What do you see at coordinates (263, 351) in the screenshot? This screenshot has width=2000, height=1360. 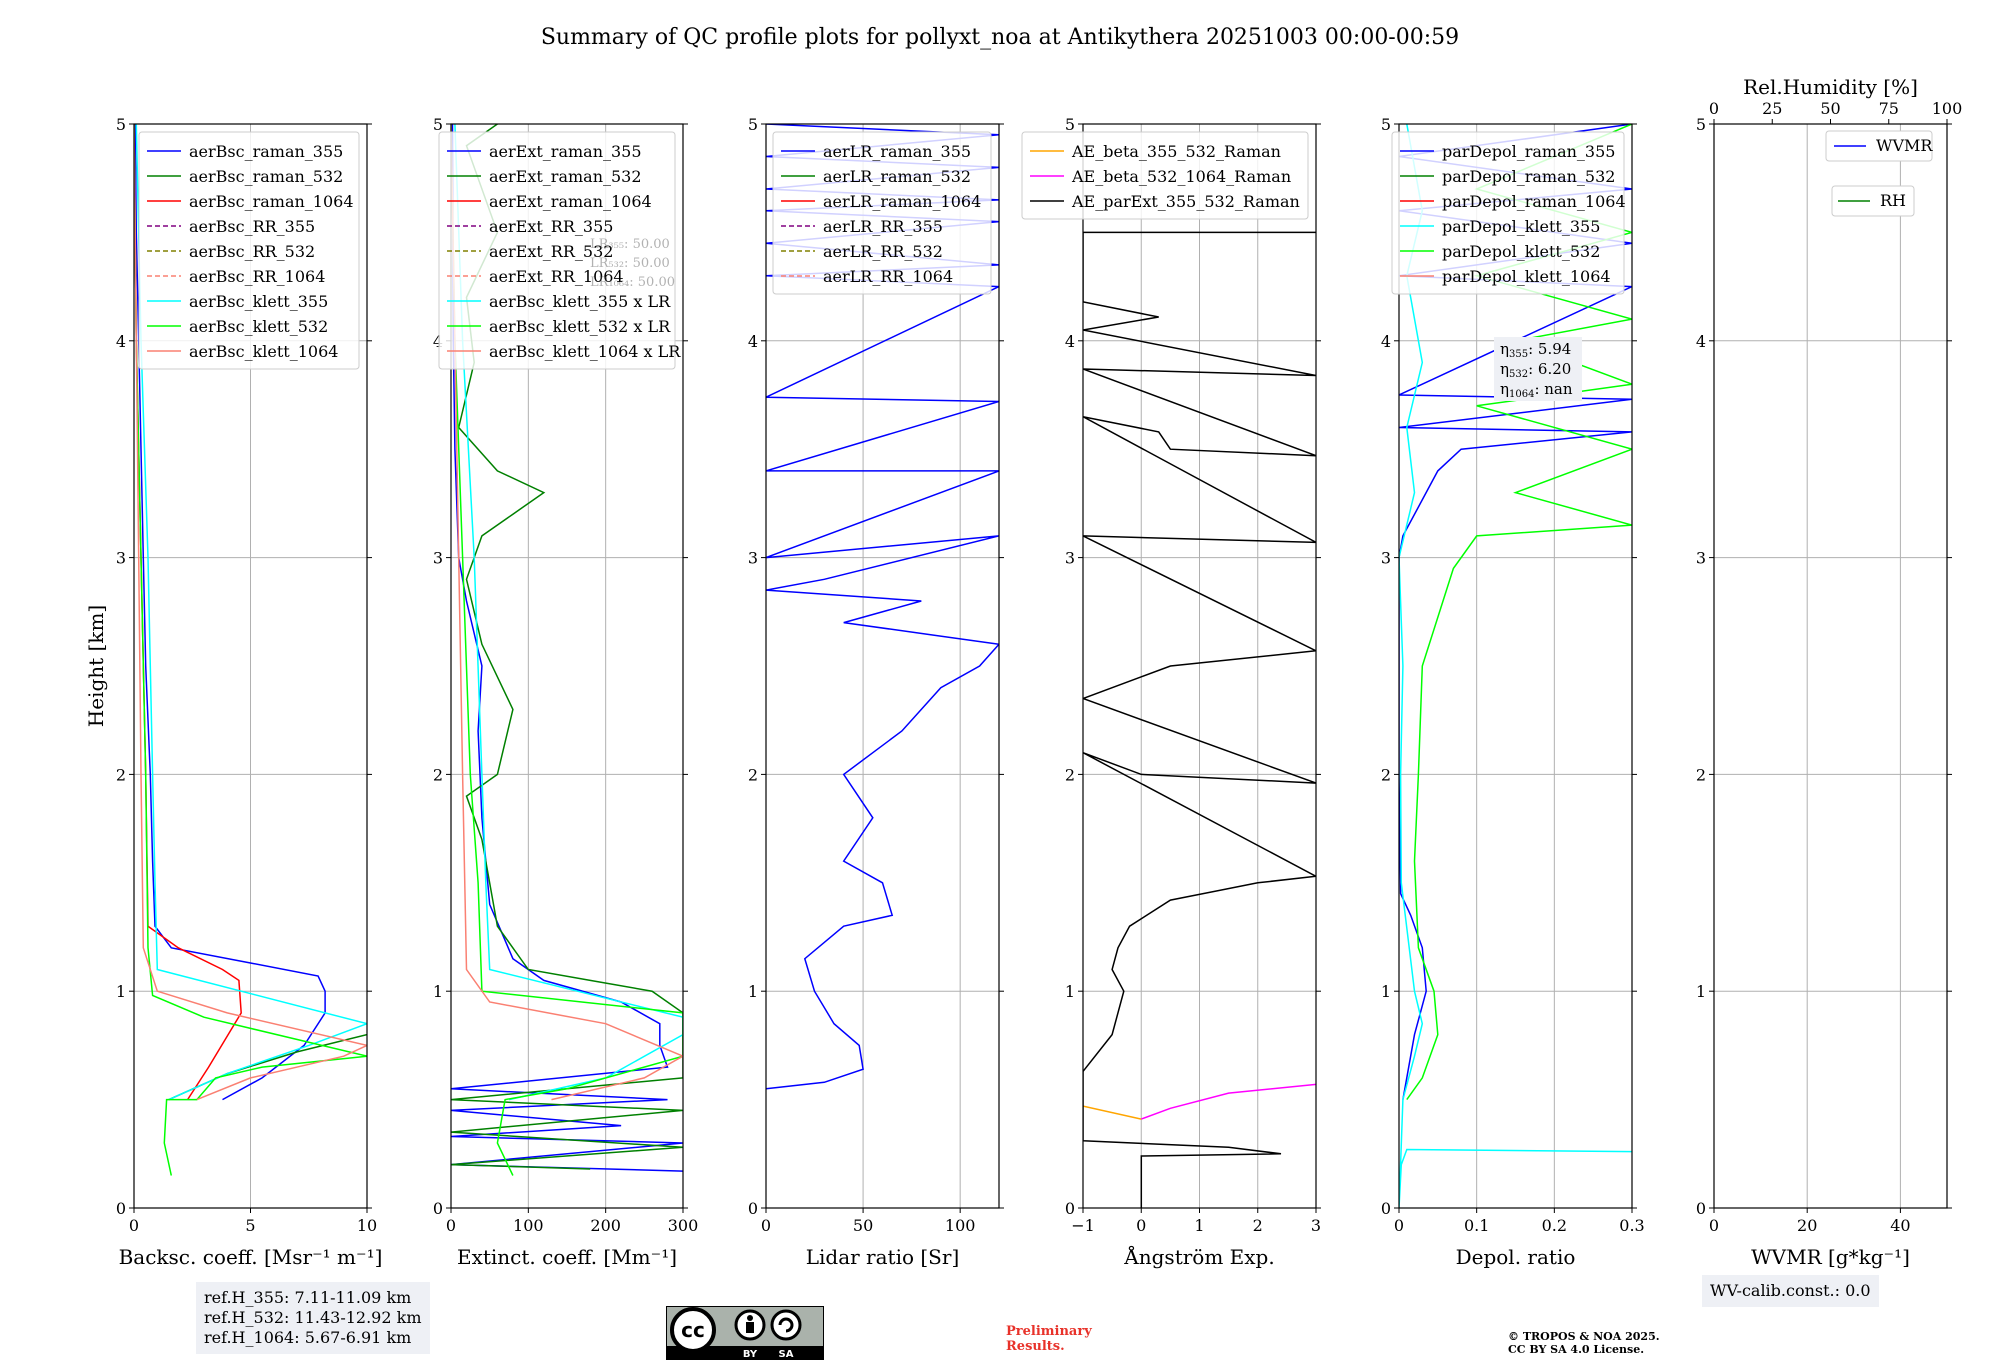 I see `legend-label: aerBsc_klett_1064` at bounding box center [263, 351].